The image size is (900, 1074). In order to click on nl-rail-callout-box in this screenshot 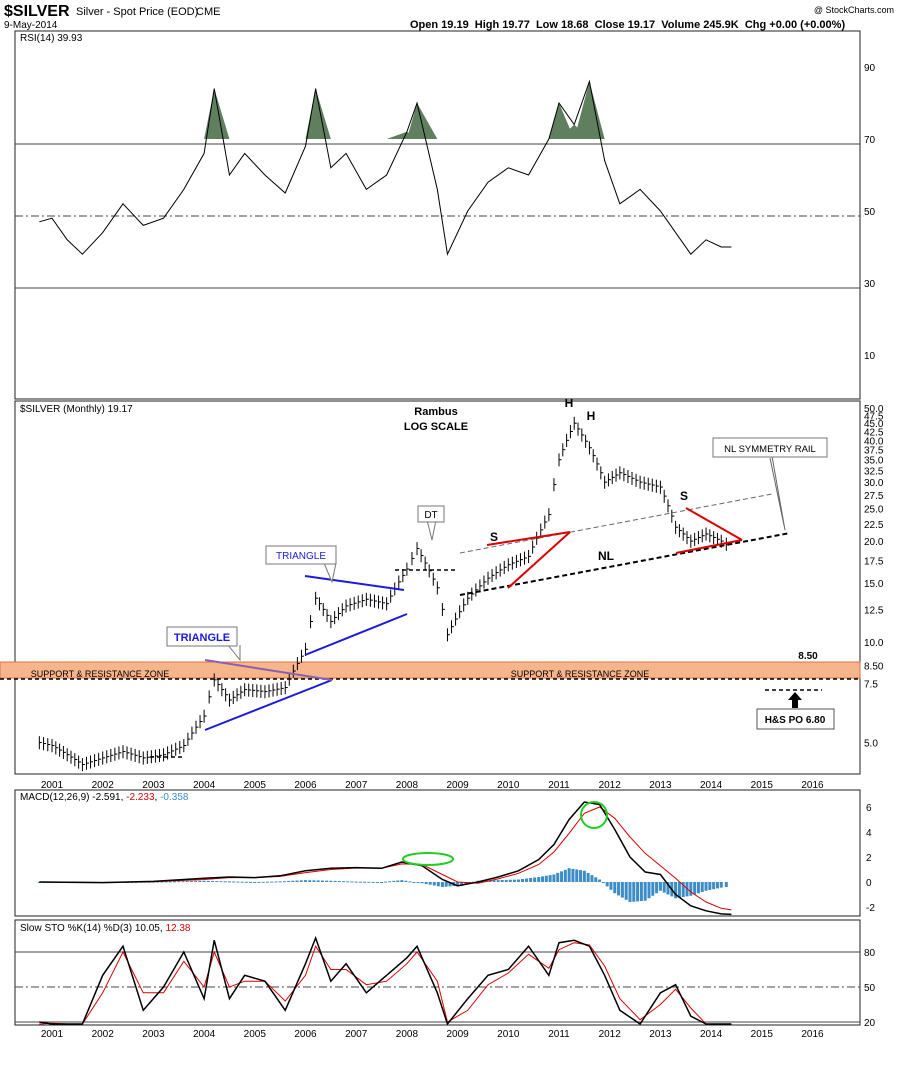, I will do `click(770, 447)`.